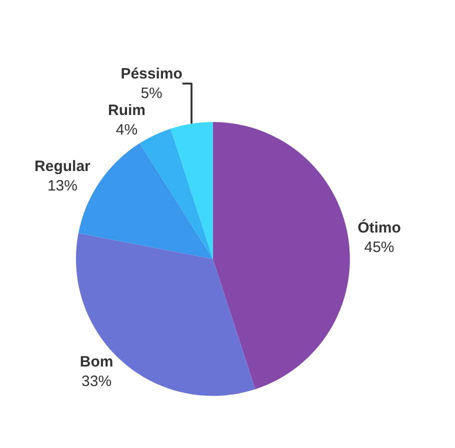 Image resolution: width=455 pixels, height=448 pixels. What do you see at coordinates (62, 166) in the screenshot?
I see `slice-label: Regular` at bounding box center [62, 166].